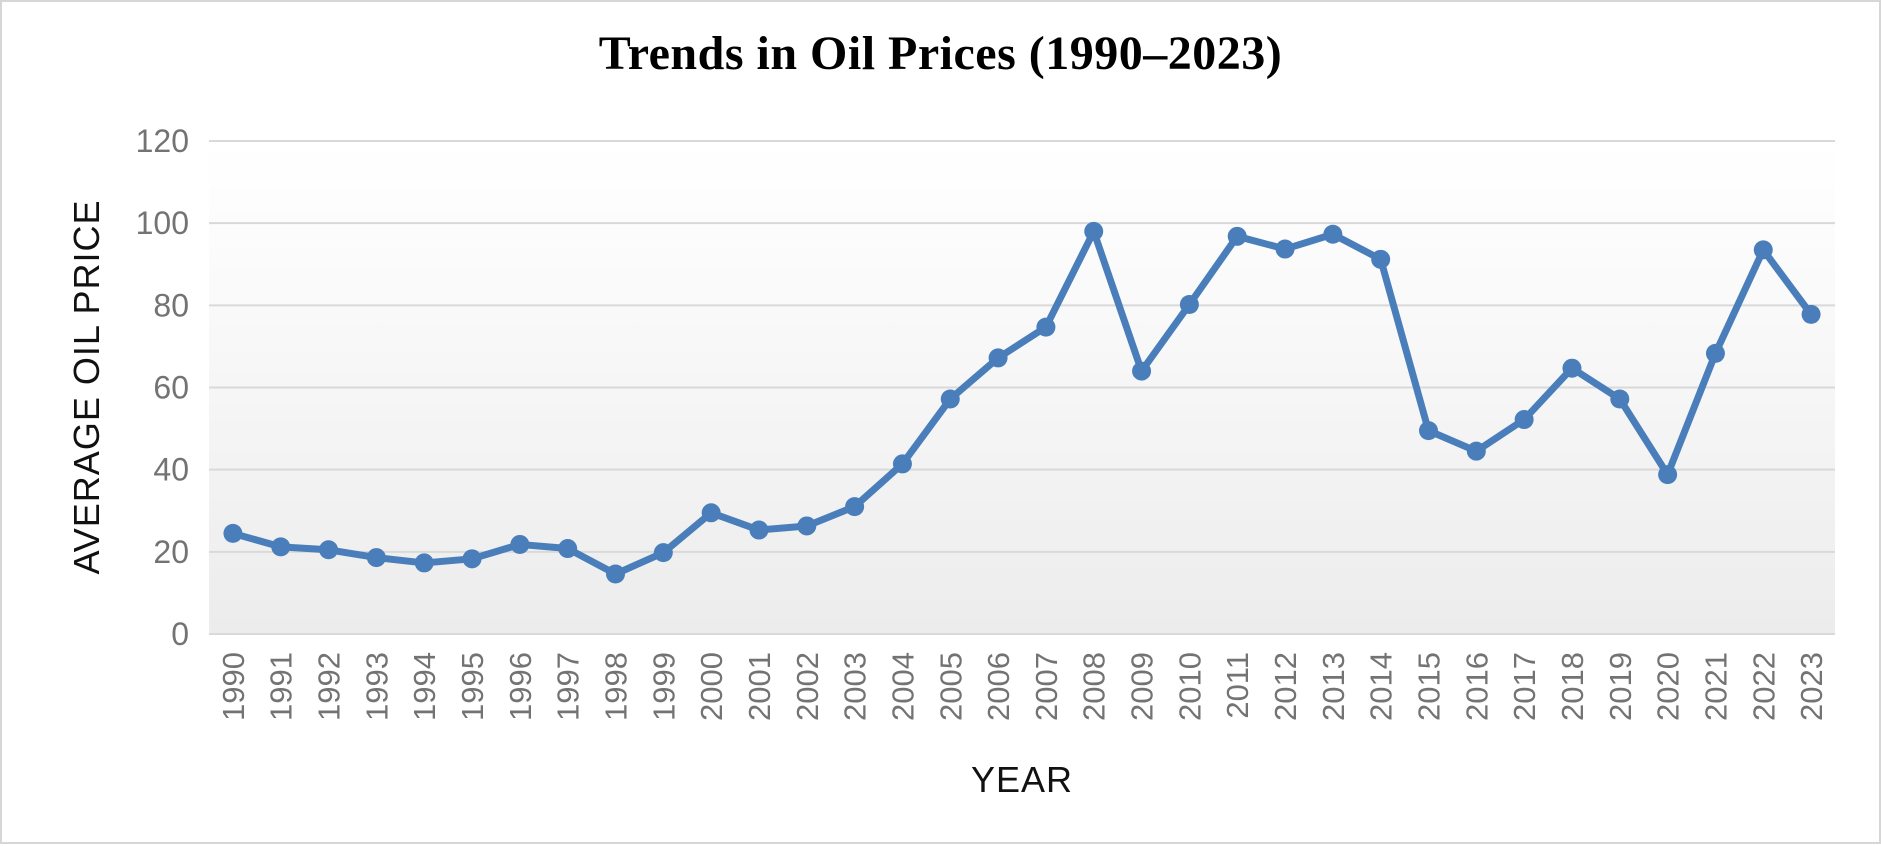  Describe the element at coordinates (855, 507) in the screenshot. I see `data-point-2003` at that location.